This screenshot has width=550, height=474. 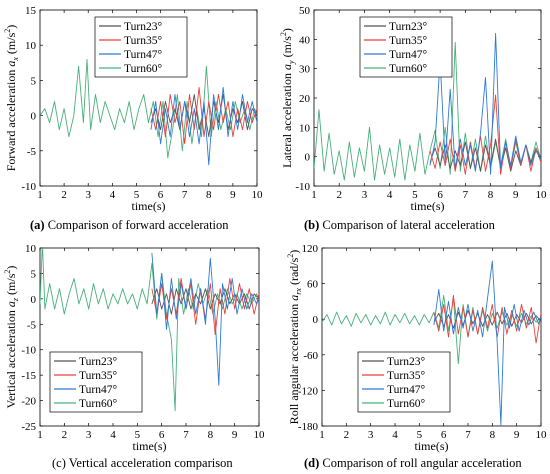 I want to click on series-line-turn35, so click(x=485, y=134).